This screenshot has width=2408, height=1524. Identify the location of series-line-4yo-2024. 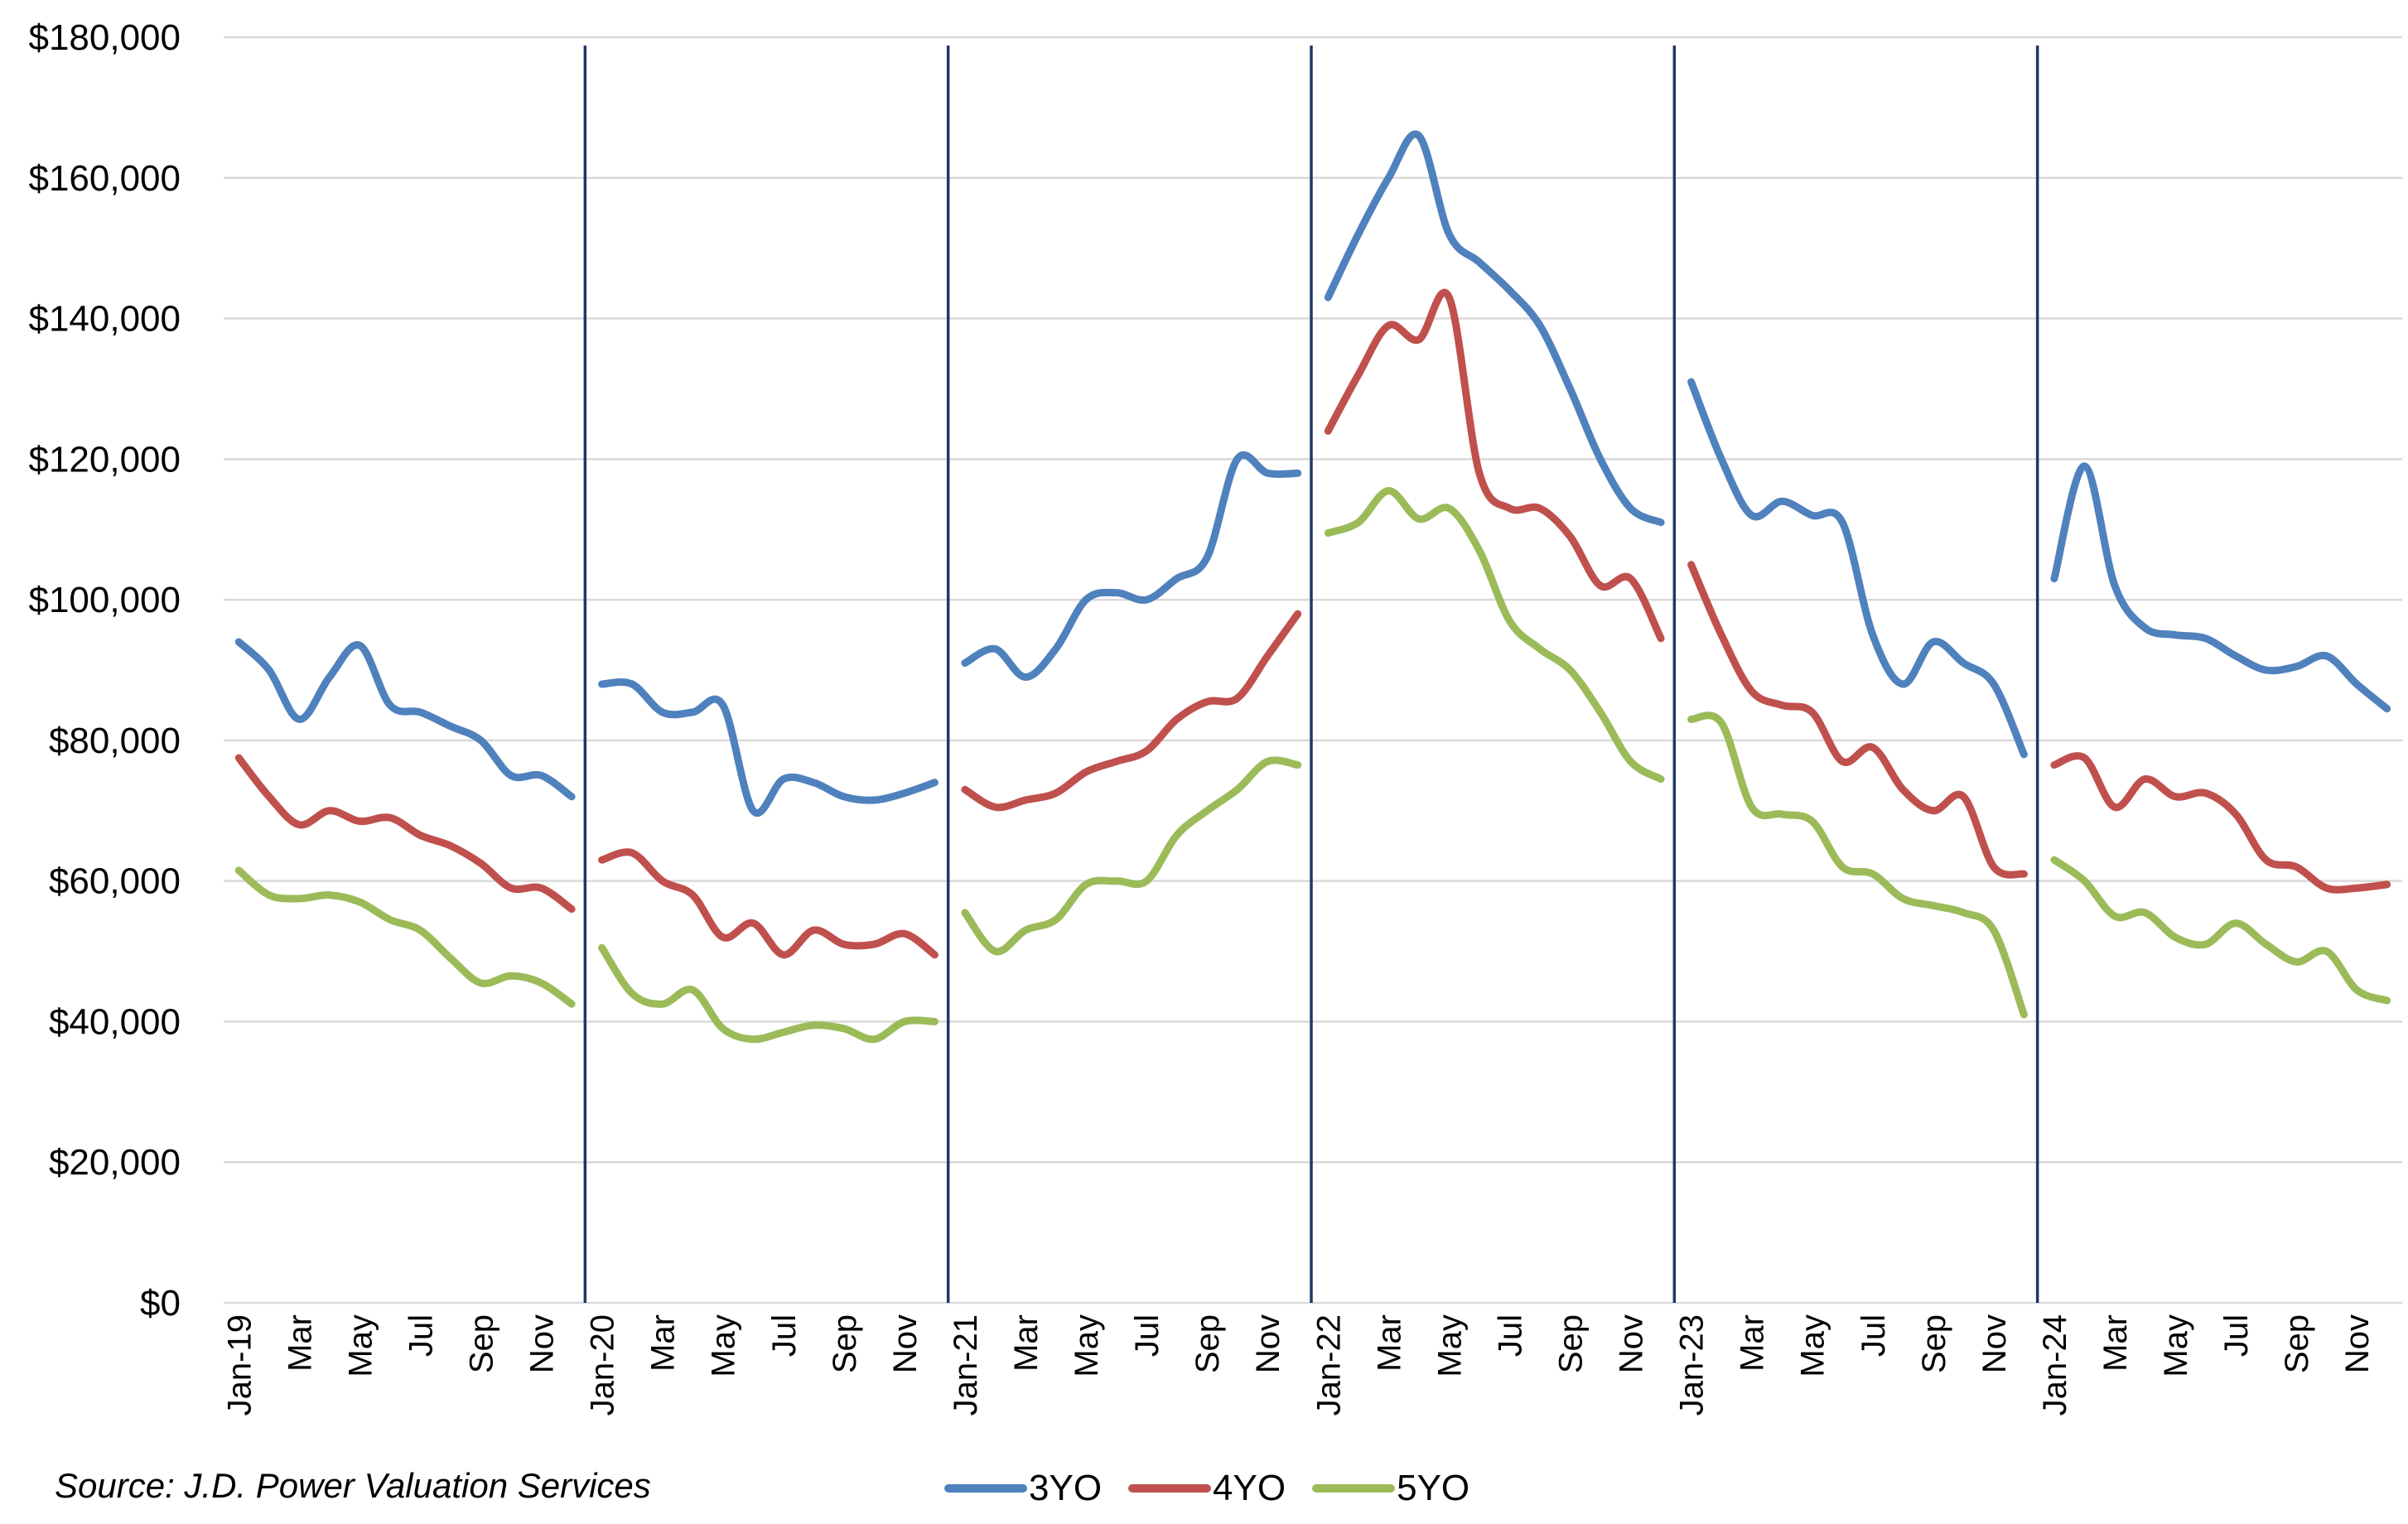
(2220, 823).